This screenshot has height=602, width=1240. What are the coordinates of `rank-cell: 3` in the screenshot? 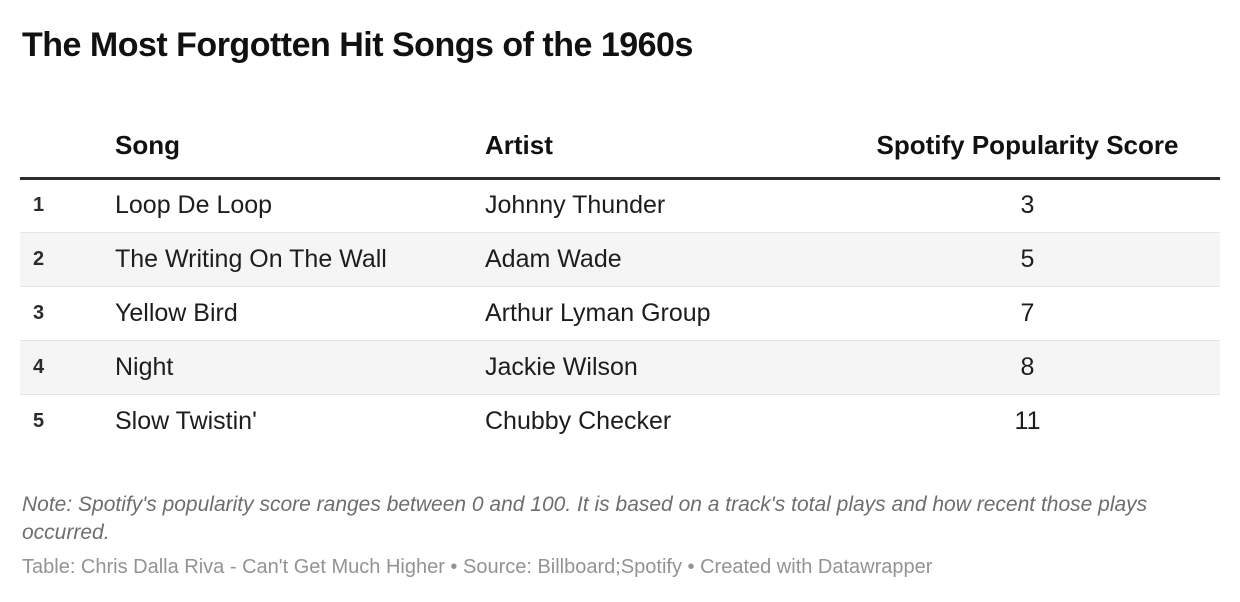 It's located at (67, 313).